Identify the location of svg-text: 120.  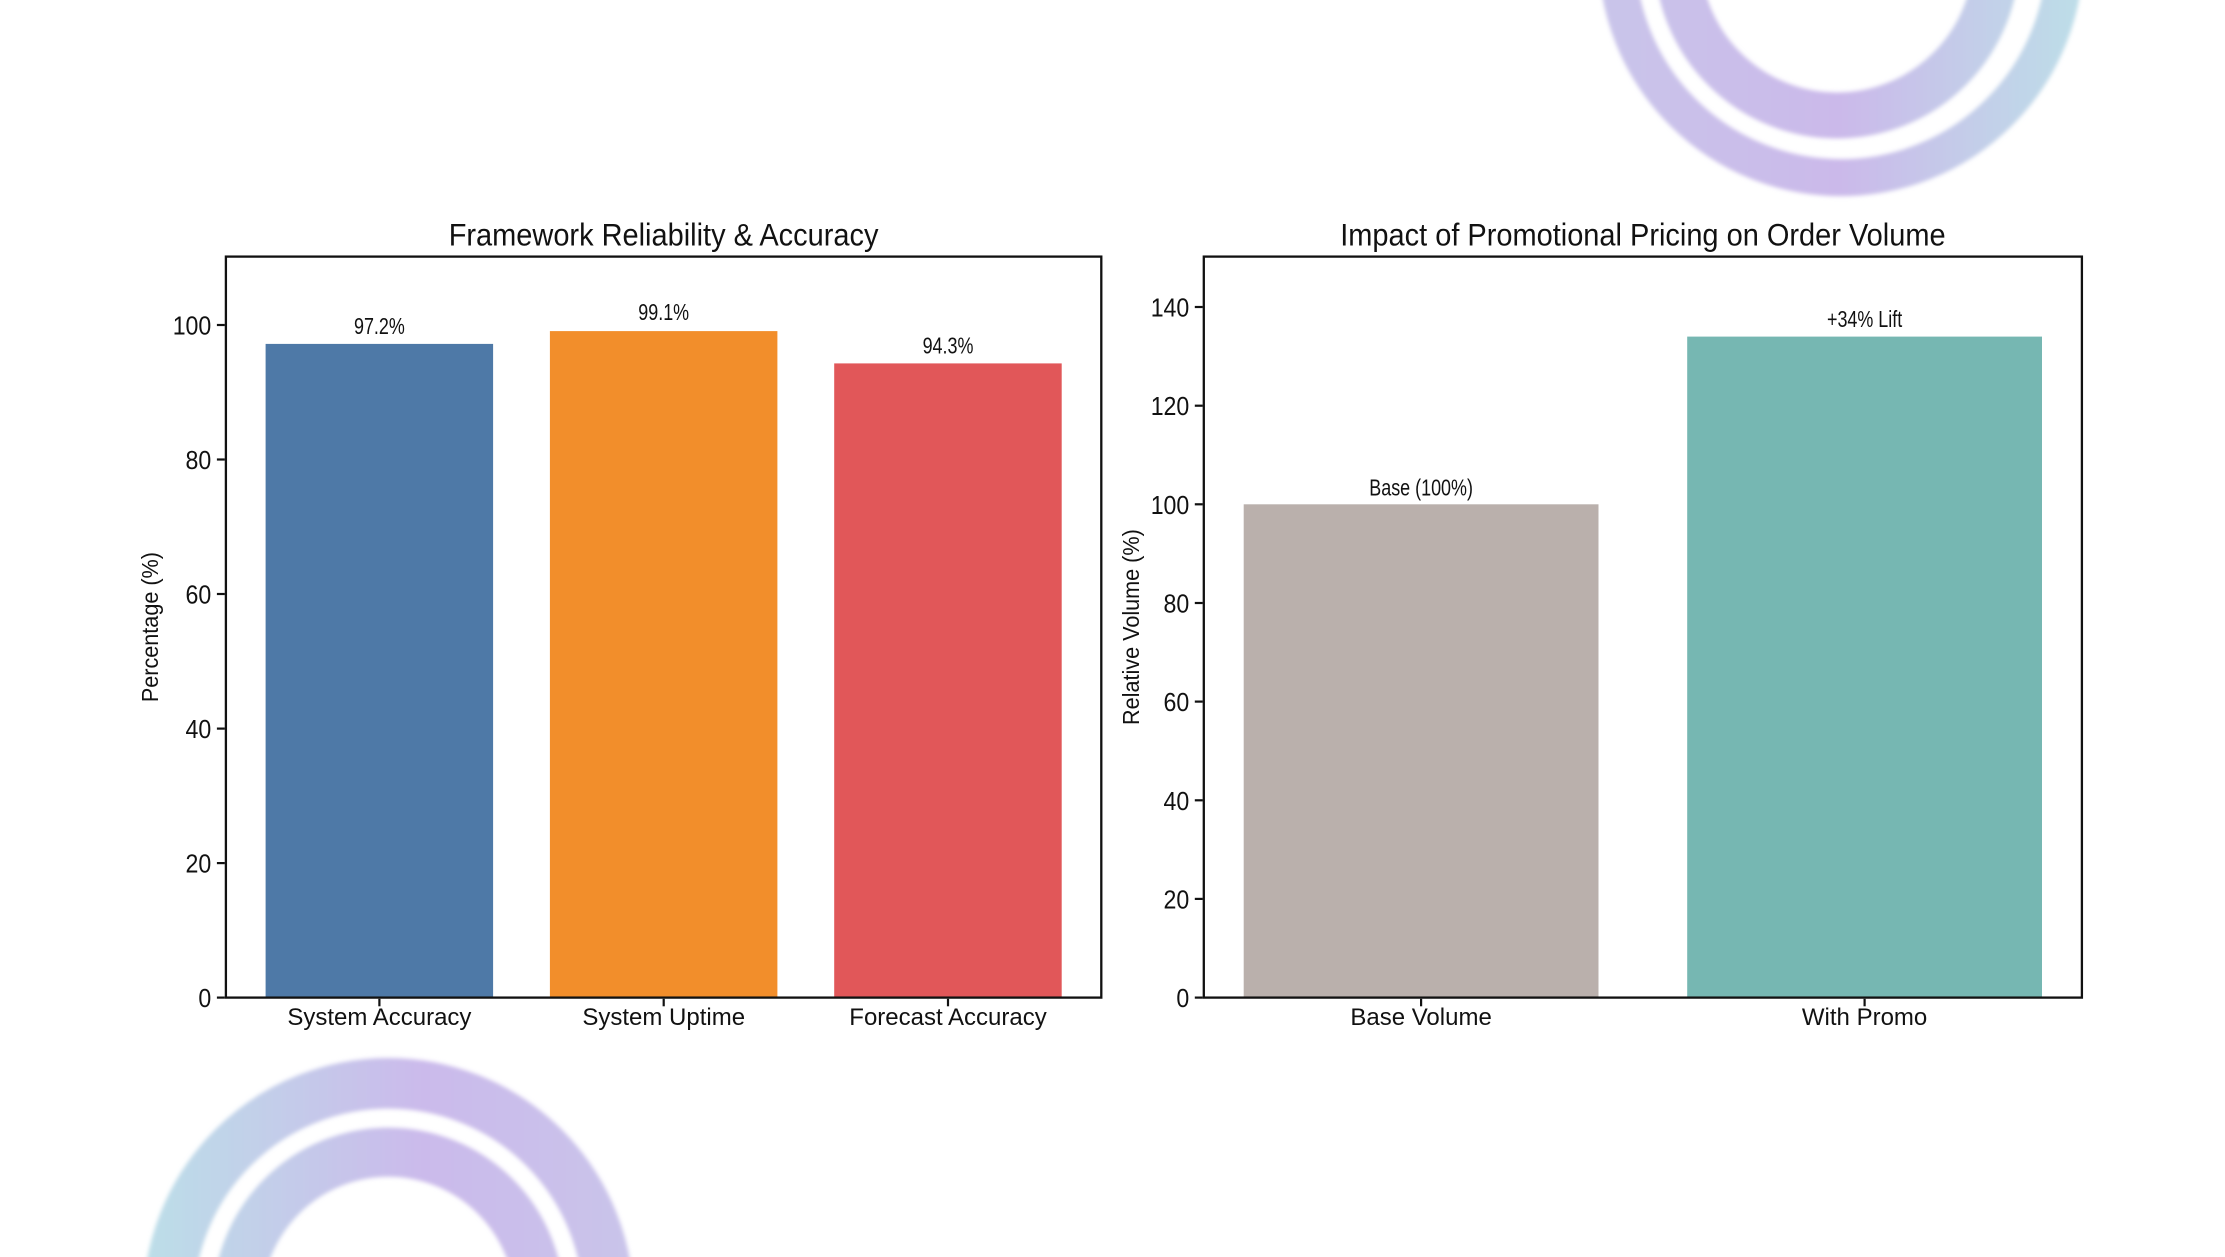
(1170, 407).